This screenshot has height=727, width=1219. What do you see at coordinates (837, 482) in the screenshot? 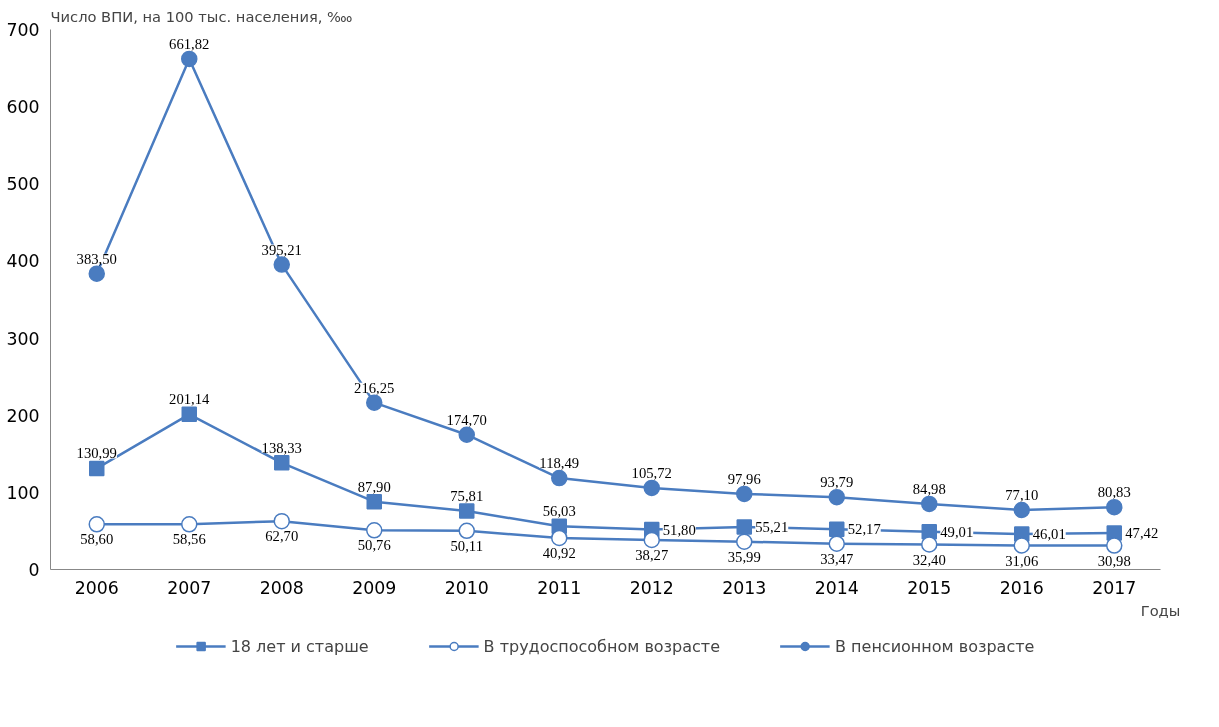
I see `data-label: 93,79` at bounding box center [837, 482].